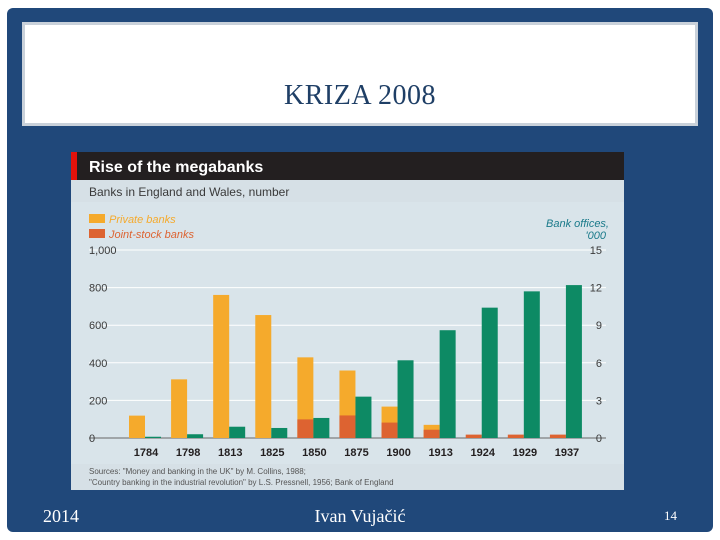 The width and height of the screenshot is (720, 540). What do you see at coordinates (360, 516) in the screenshot?
I see `footer-author: Ivan Vujačić` at bounding box center [360, 516].